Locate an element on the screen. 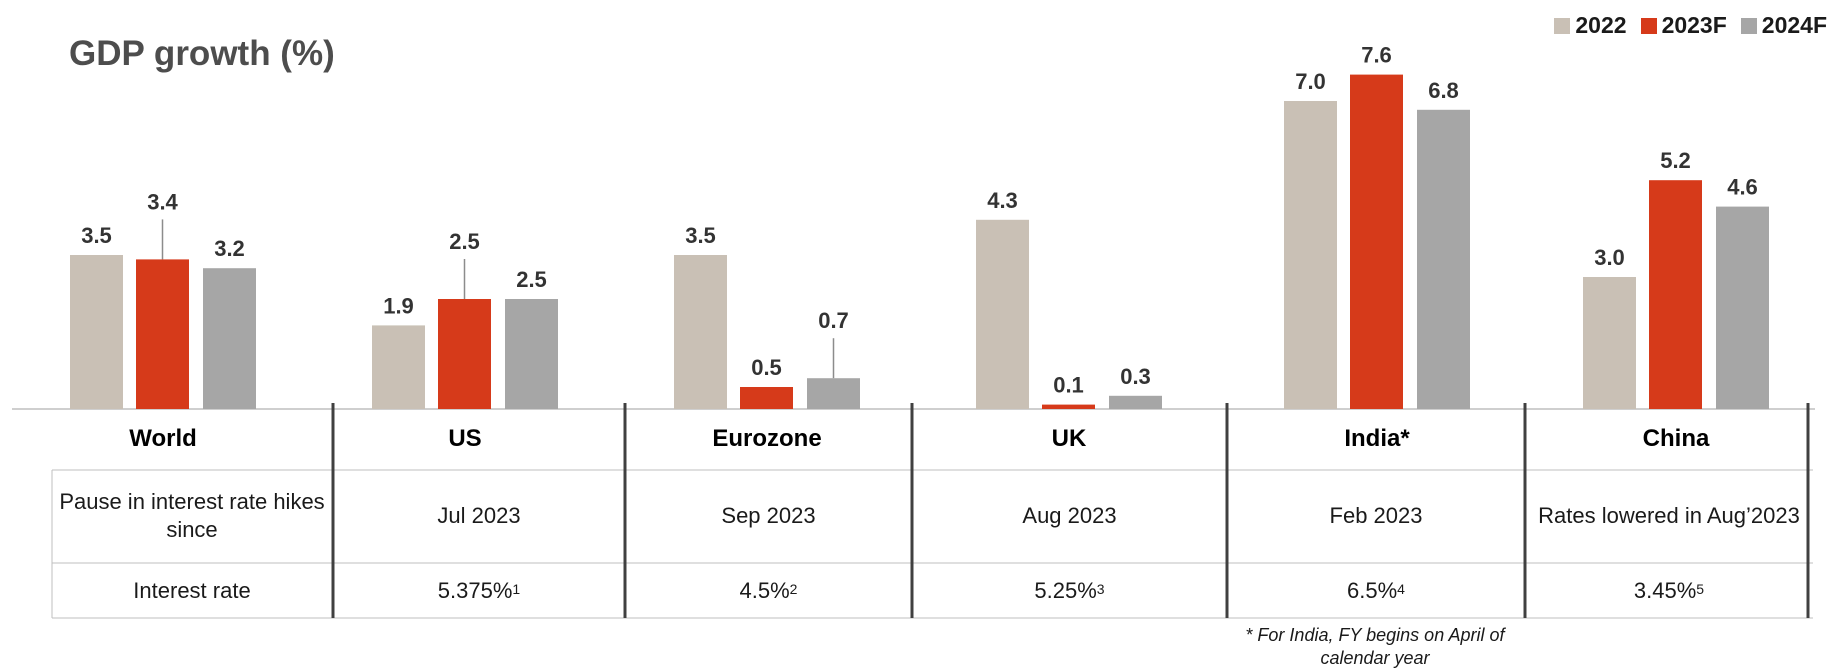 This screenshot has width=1827, height=670. bar-china-2022 is located at coordinates (1609, 343).